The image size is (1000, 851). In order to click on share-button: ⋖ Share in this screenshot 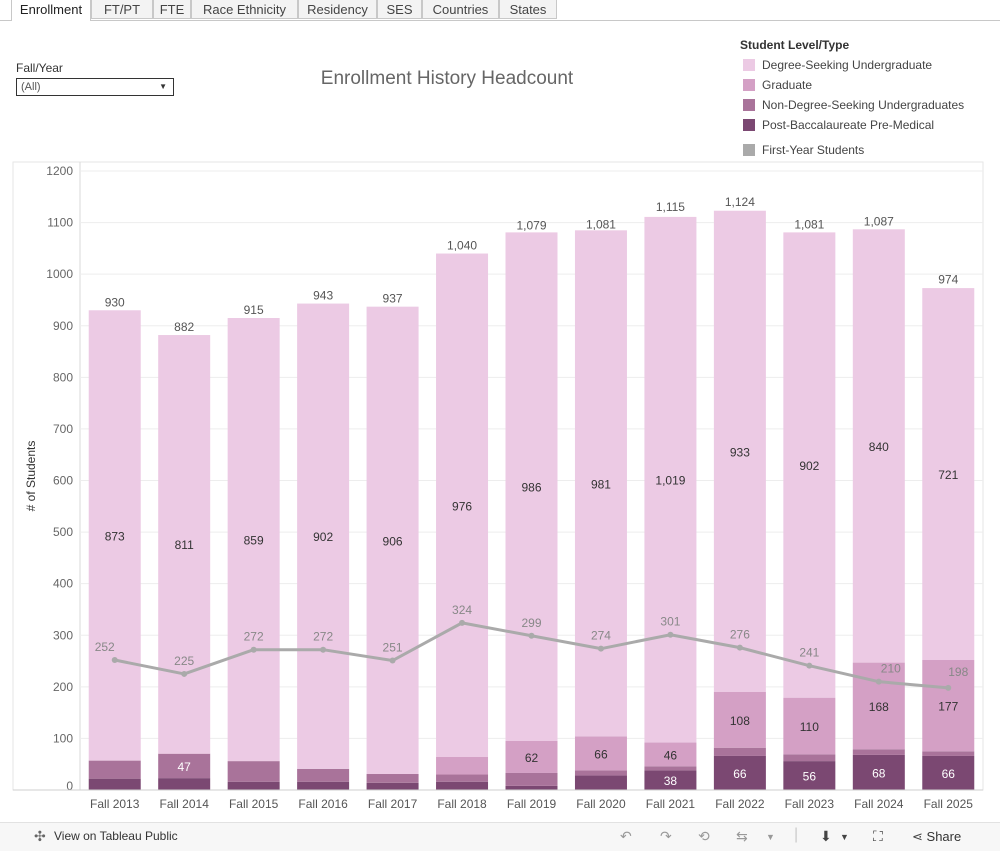, I will do `click(936, 837)`.